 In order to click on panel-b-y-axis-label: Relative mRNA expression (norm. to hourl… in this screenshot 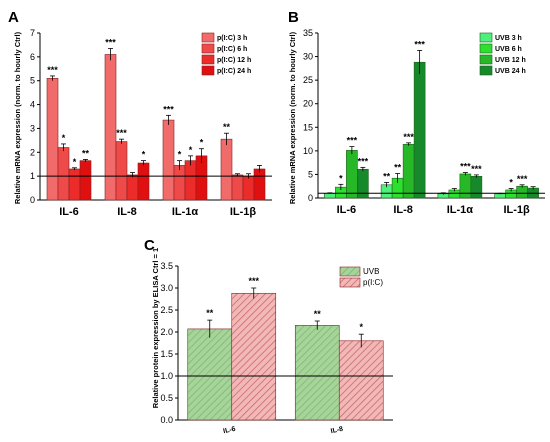, I will do `click(292, 117)`.